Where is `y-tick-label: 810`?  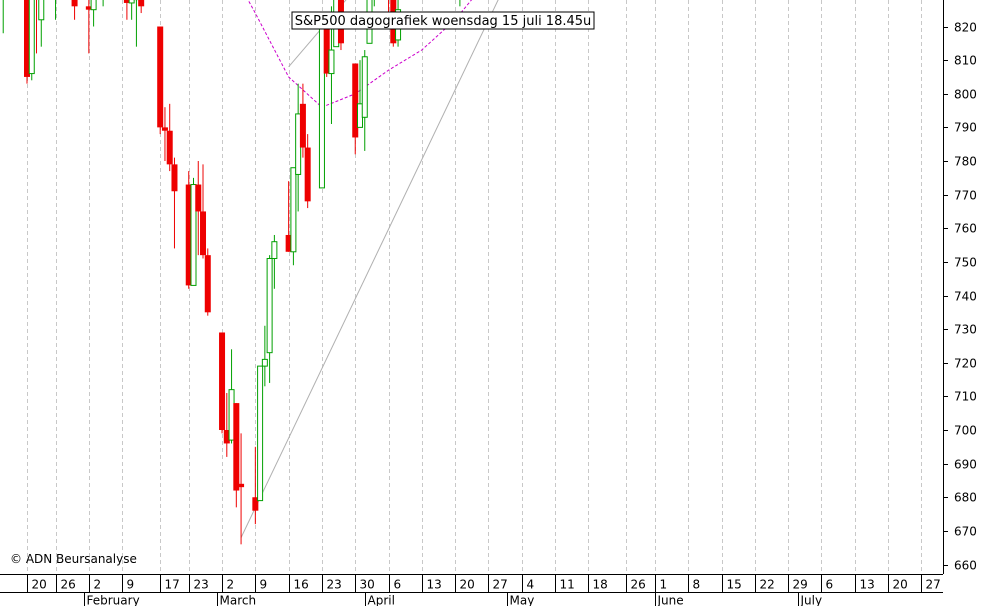
y-tick-label: 810 is located at coordinates (965, 61).